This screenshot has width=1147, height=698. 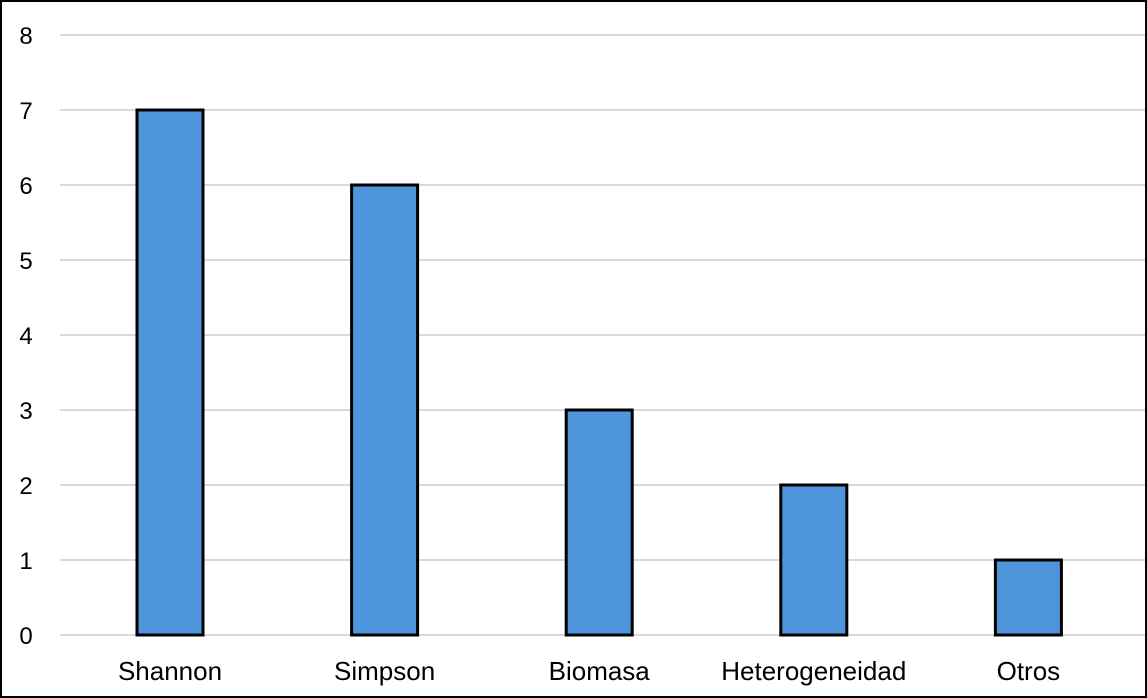 I want to click on x-axis-labels: Shannon Simpson Biomasa Heterogeneidad Otros, so click(x=589, y=671).